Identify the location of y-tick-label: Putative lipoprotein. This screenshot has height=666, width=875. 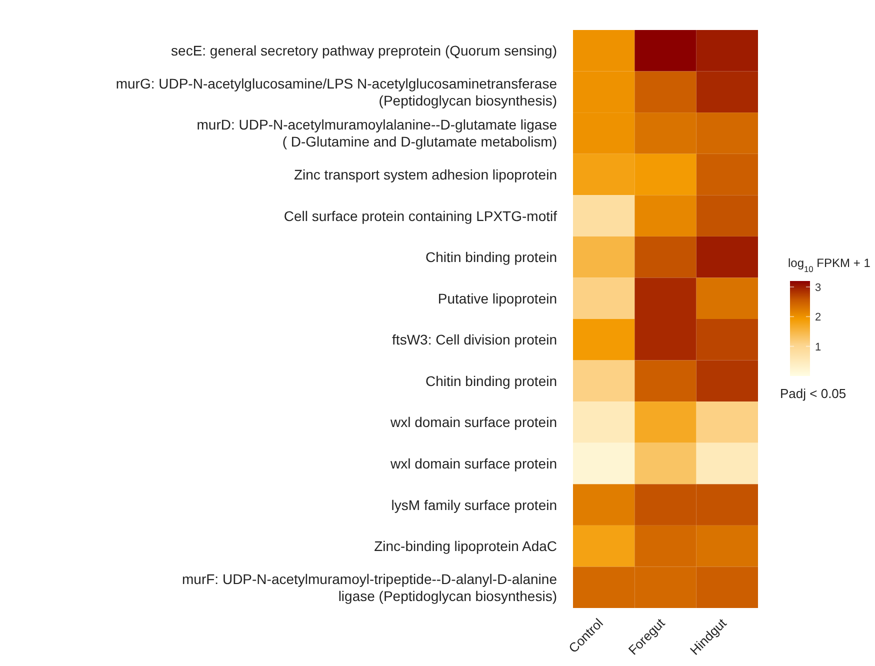
(497, 298).